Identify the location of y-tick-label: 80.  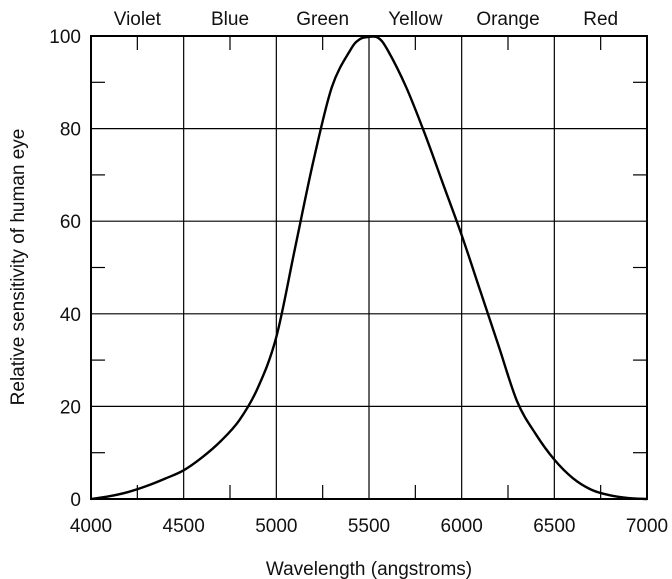
(70, 130).